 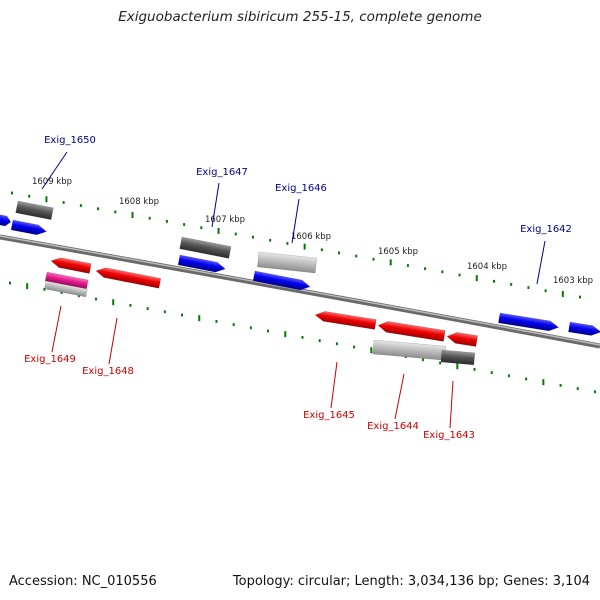 I want to click on kbp-tick-label: 1606 kbp, so click(x=311, y=237).